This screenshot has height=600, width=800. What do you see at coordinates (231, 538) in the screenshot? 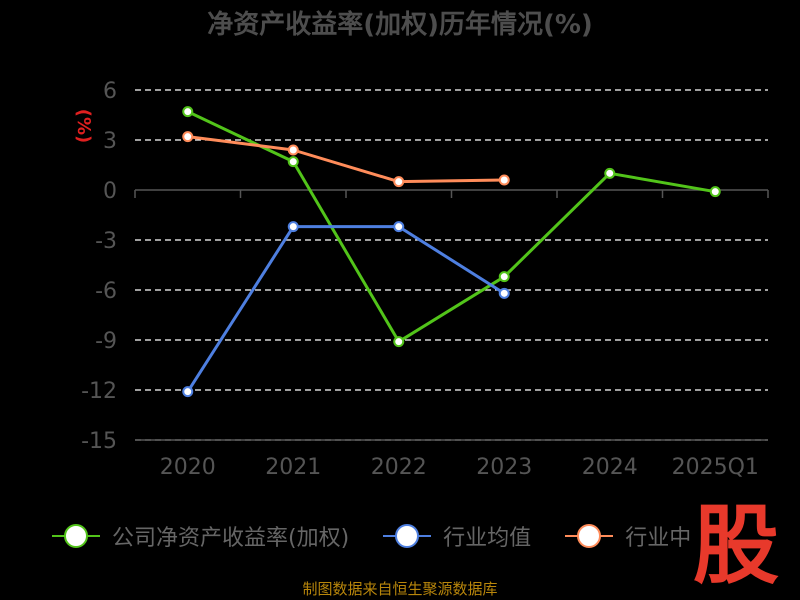
I see `legend-label: 公司净资产收益率(加权)` at bounding box center [231, 538].